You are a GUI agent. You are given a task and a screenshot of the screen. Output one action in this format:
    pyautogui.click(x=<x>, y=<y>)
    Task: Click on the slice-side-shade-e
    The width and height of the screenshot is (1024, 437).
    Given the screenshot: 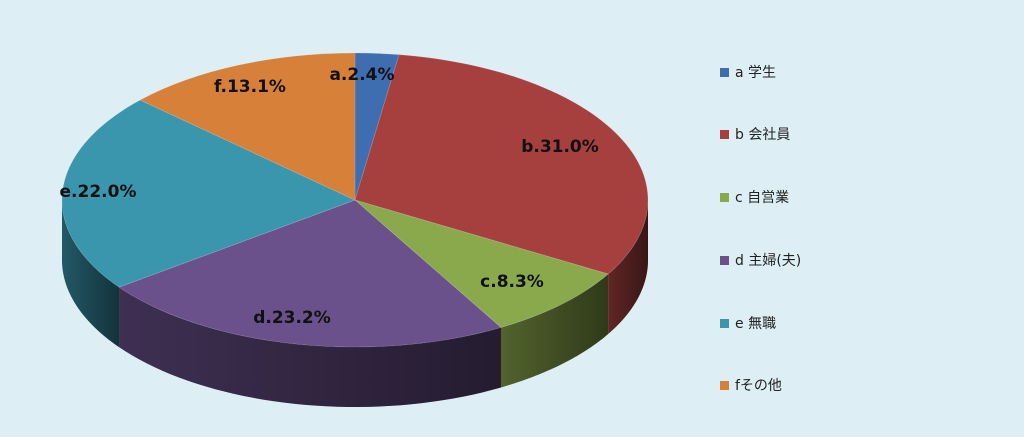 What is the action you would take?
    pyautogui.click(x=91, y=274)
    